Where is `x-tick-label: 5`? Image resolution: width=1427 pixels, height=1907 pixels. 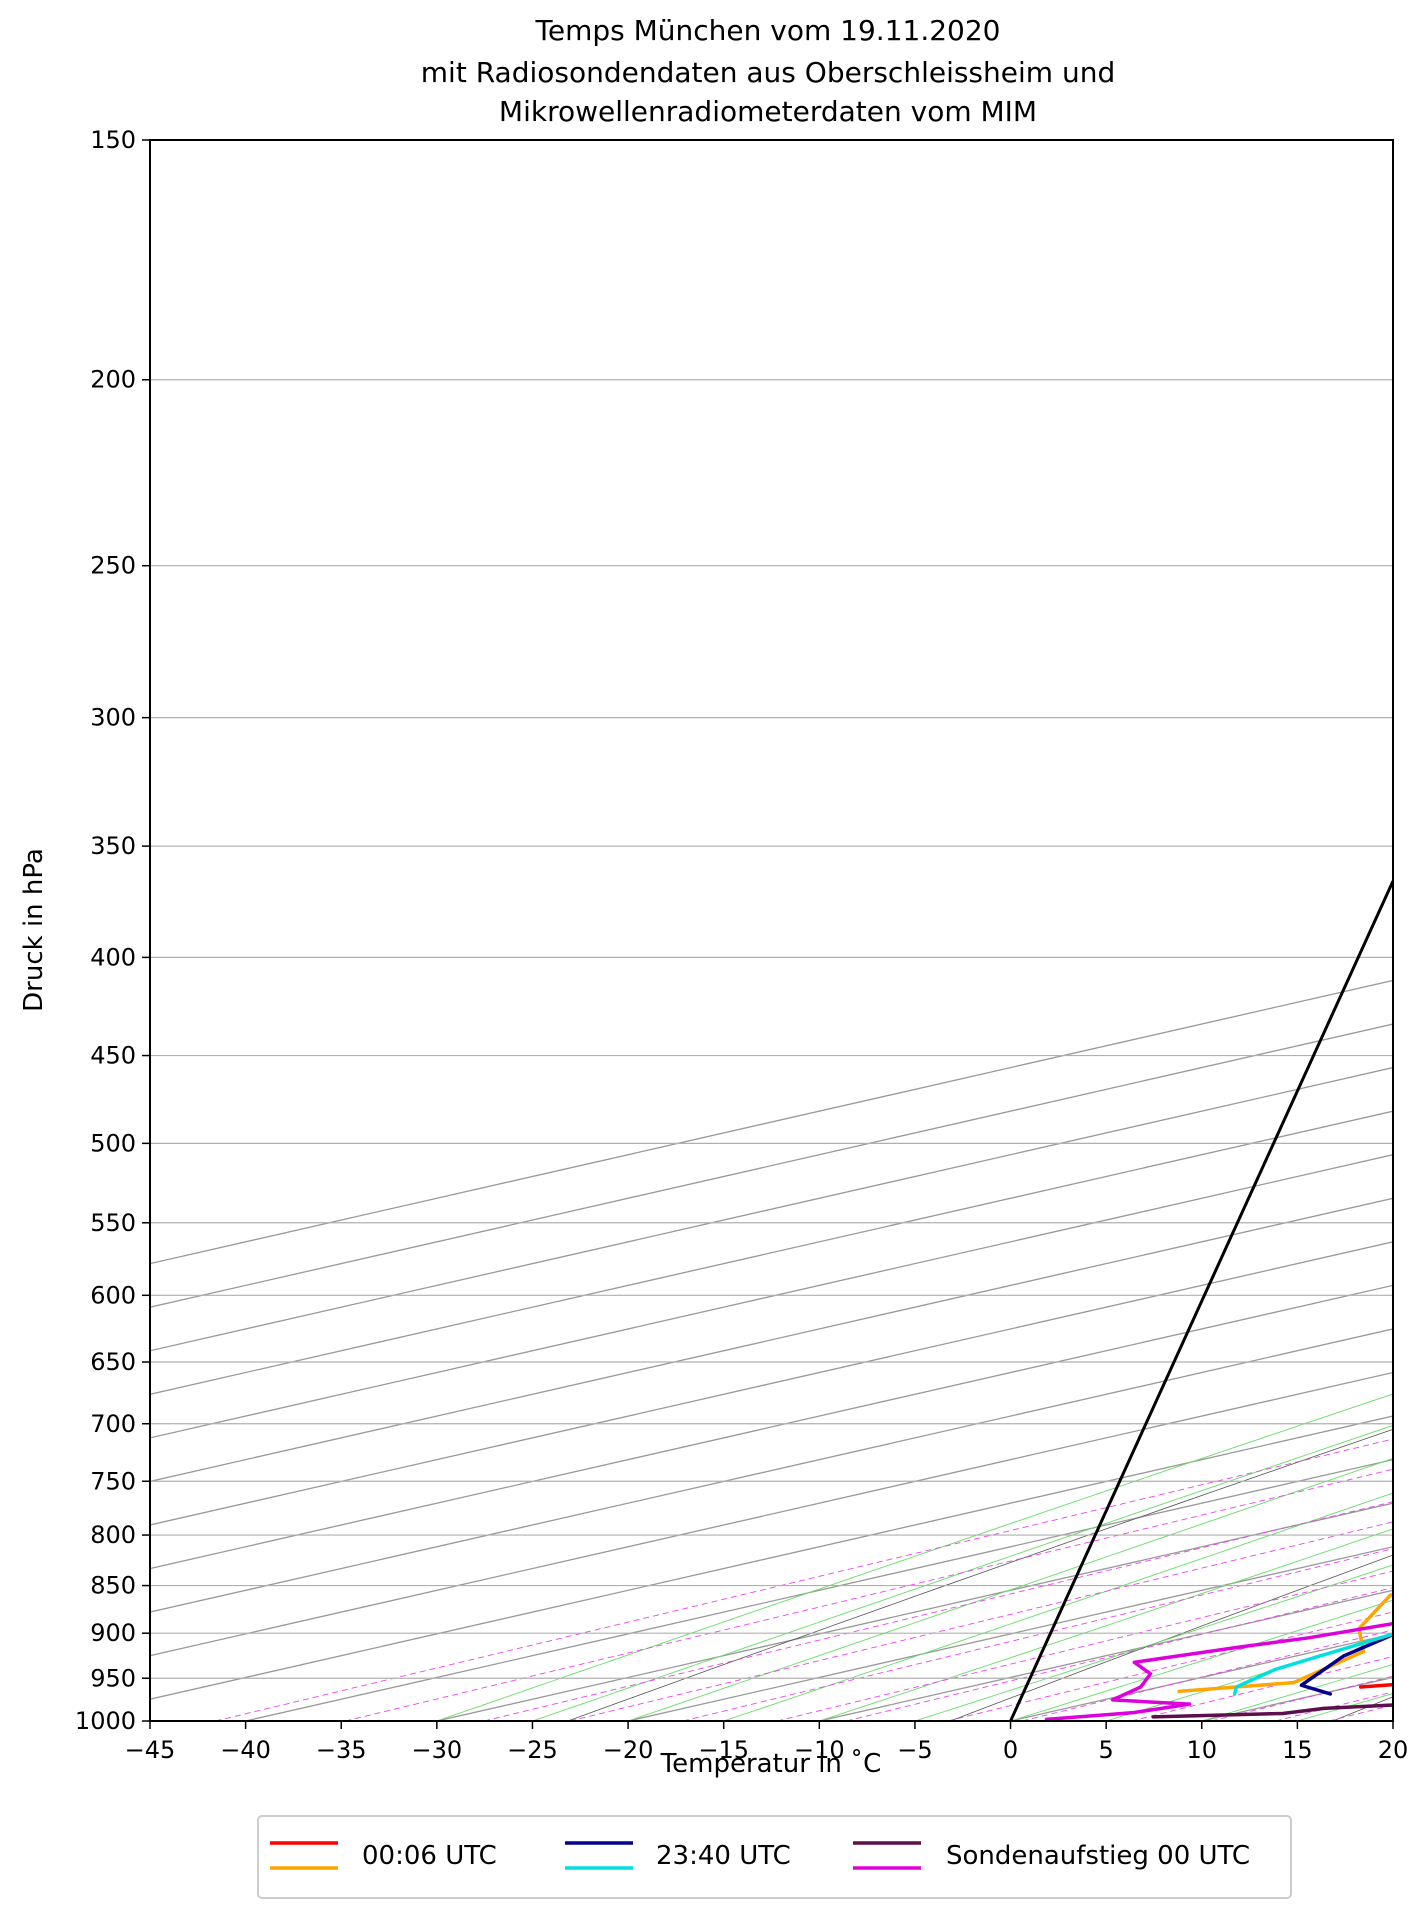
x-tick-label: 5 is located at coordinates (1106, 1750).